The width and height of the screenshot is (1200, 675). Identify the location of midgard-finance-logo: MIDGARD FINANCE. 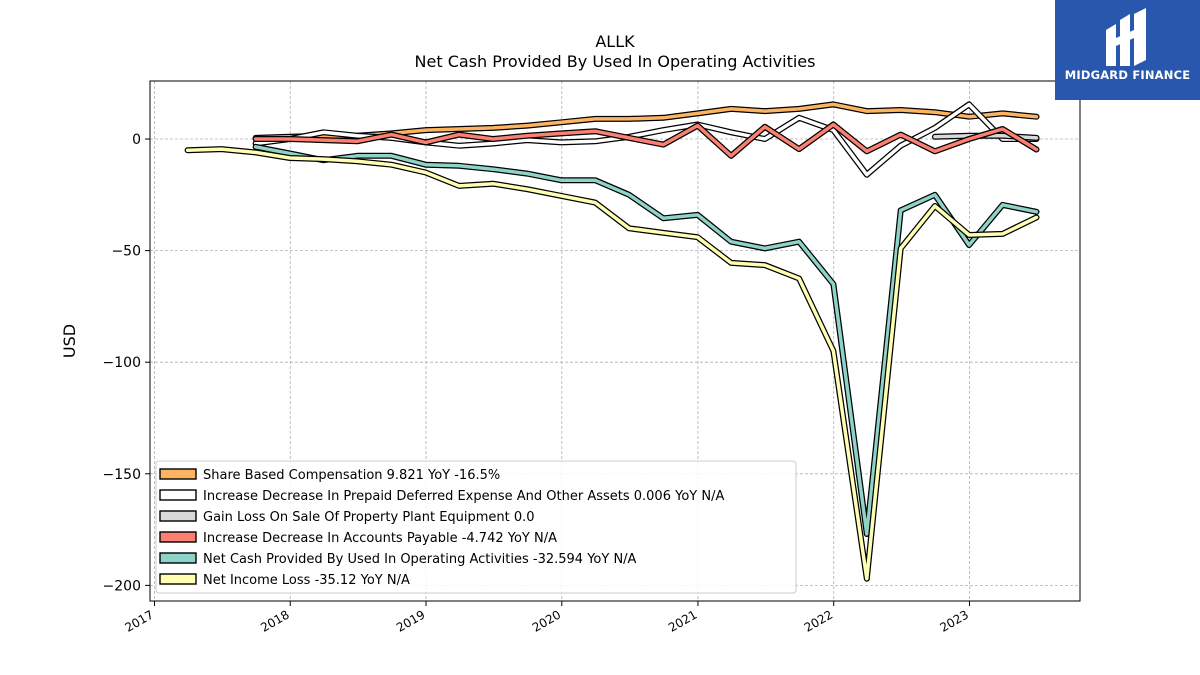
(1127, 50).